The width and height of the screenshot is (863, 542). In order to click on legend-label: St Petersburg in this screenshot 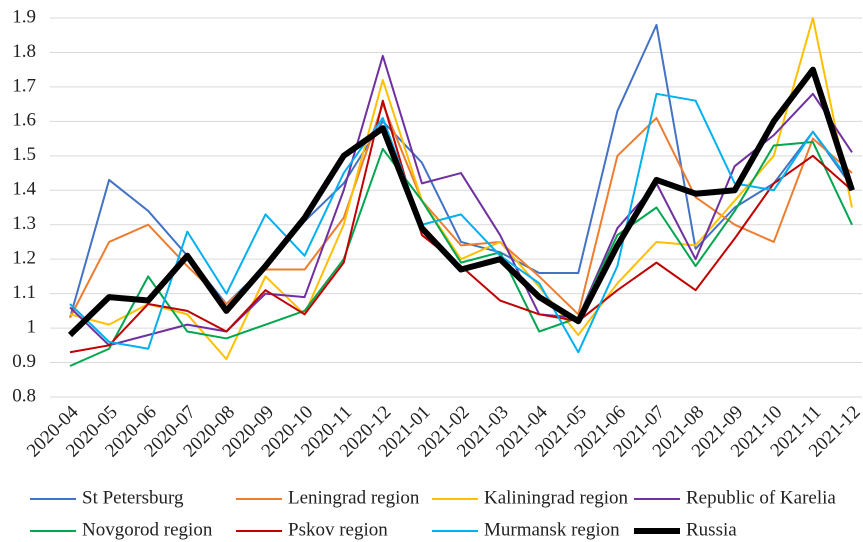, I will do `click(133, 497)`.